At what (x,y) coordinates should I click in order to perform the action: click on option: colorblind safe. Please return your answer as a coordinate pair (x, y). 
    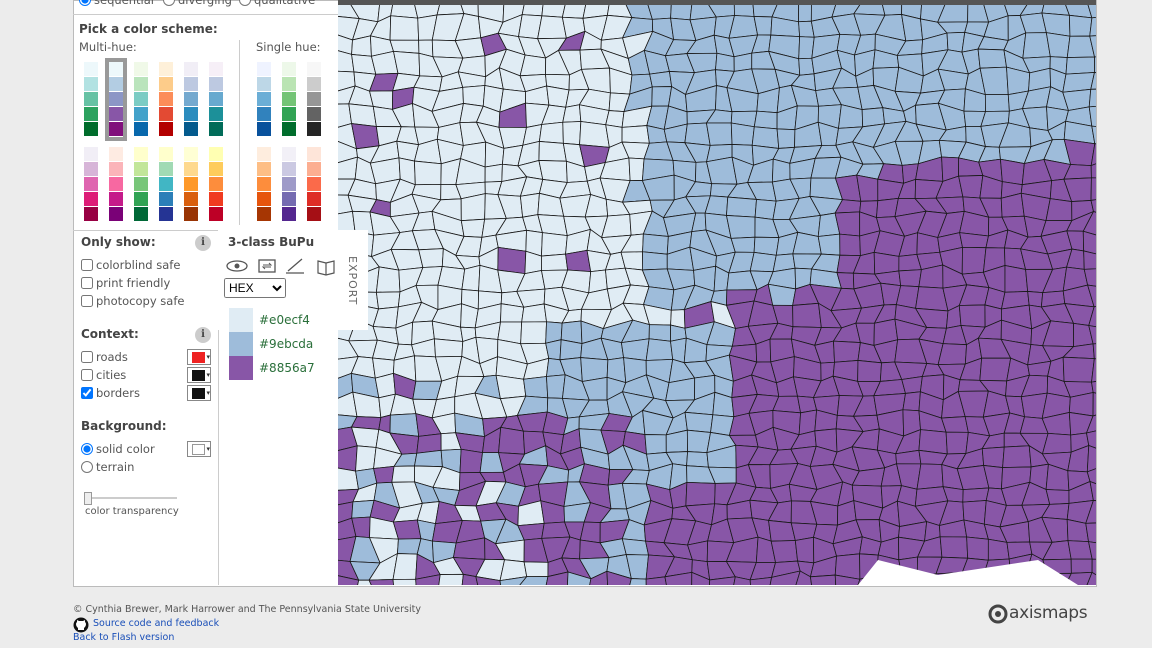
    Looking at the image, I should click on (138, 265).